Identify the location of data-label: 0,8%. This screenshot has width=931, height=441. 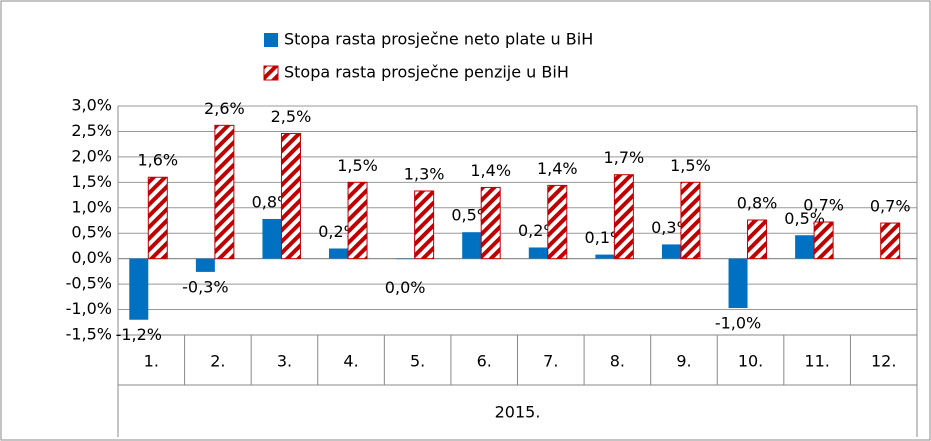
(757, 202).